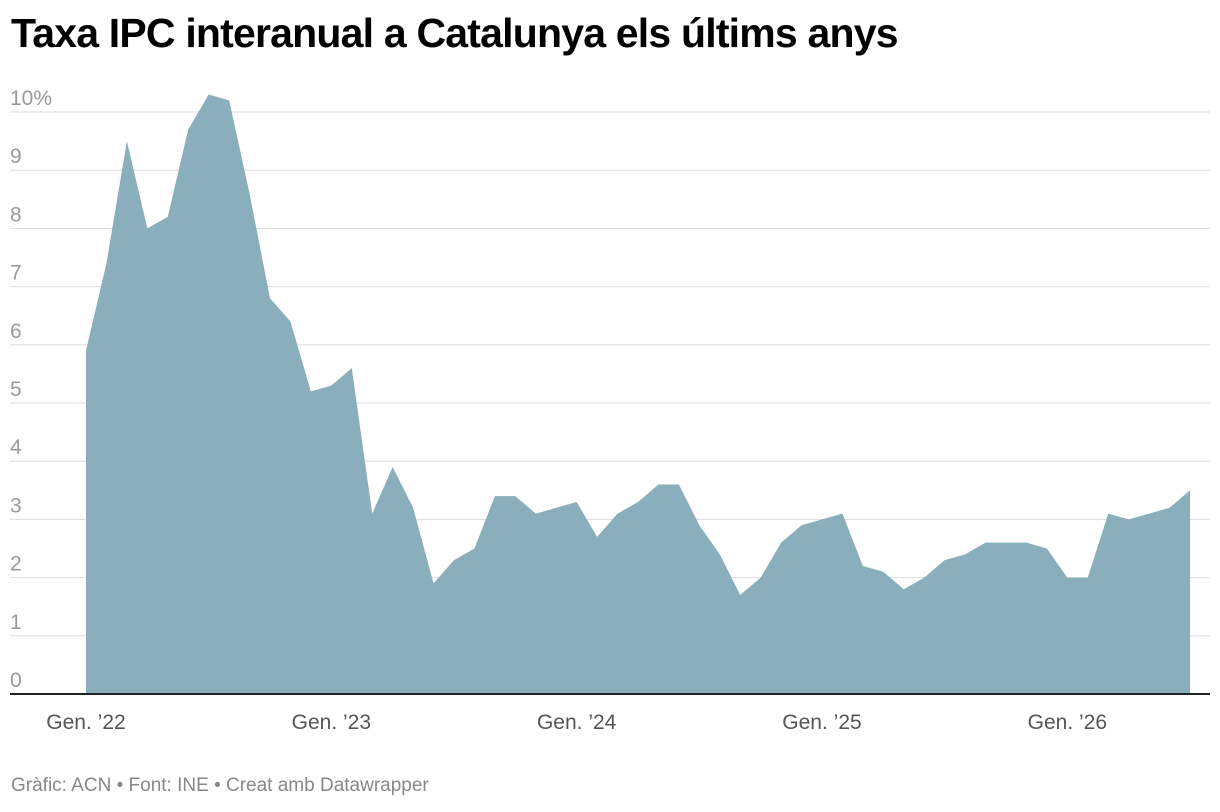 The height and width of the screenshot is (812, 1220). Describe the element at coordinates (1067, 722) in the screenshot. I see `x-tick-label-4: Gen. ’26` at that location.